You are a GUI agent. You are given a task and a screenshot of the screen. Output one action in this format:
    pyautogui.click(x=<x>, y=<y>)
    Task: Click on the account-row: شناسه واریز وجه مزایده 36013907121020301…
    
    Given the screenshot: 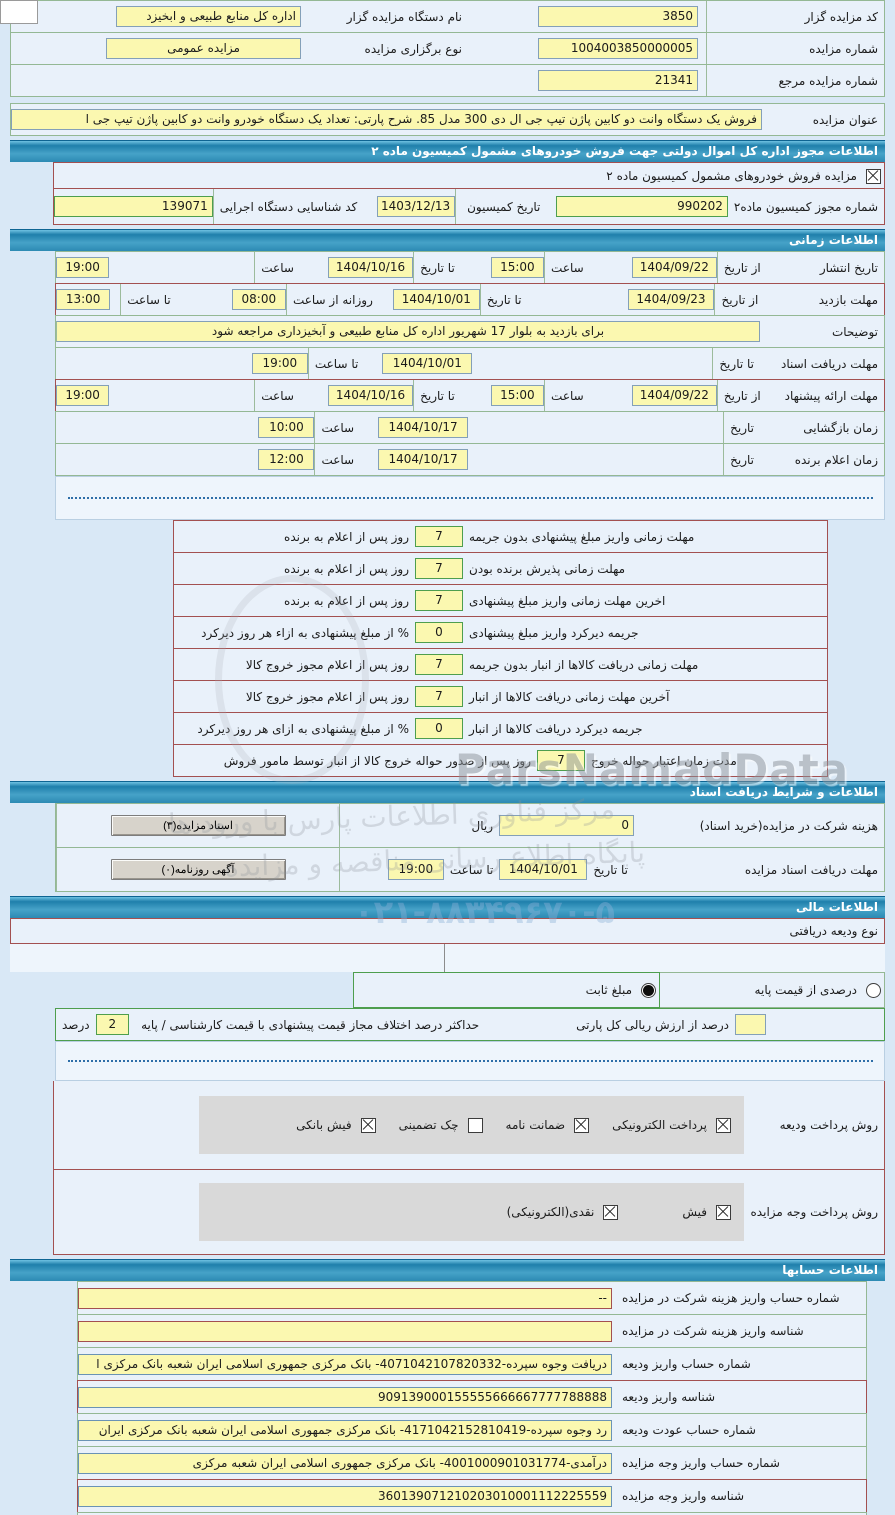 What is the action you would take?
    pyautogui.click(x=472, y=1496)
    